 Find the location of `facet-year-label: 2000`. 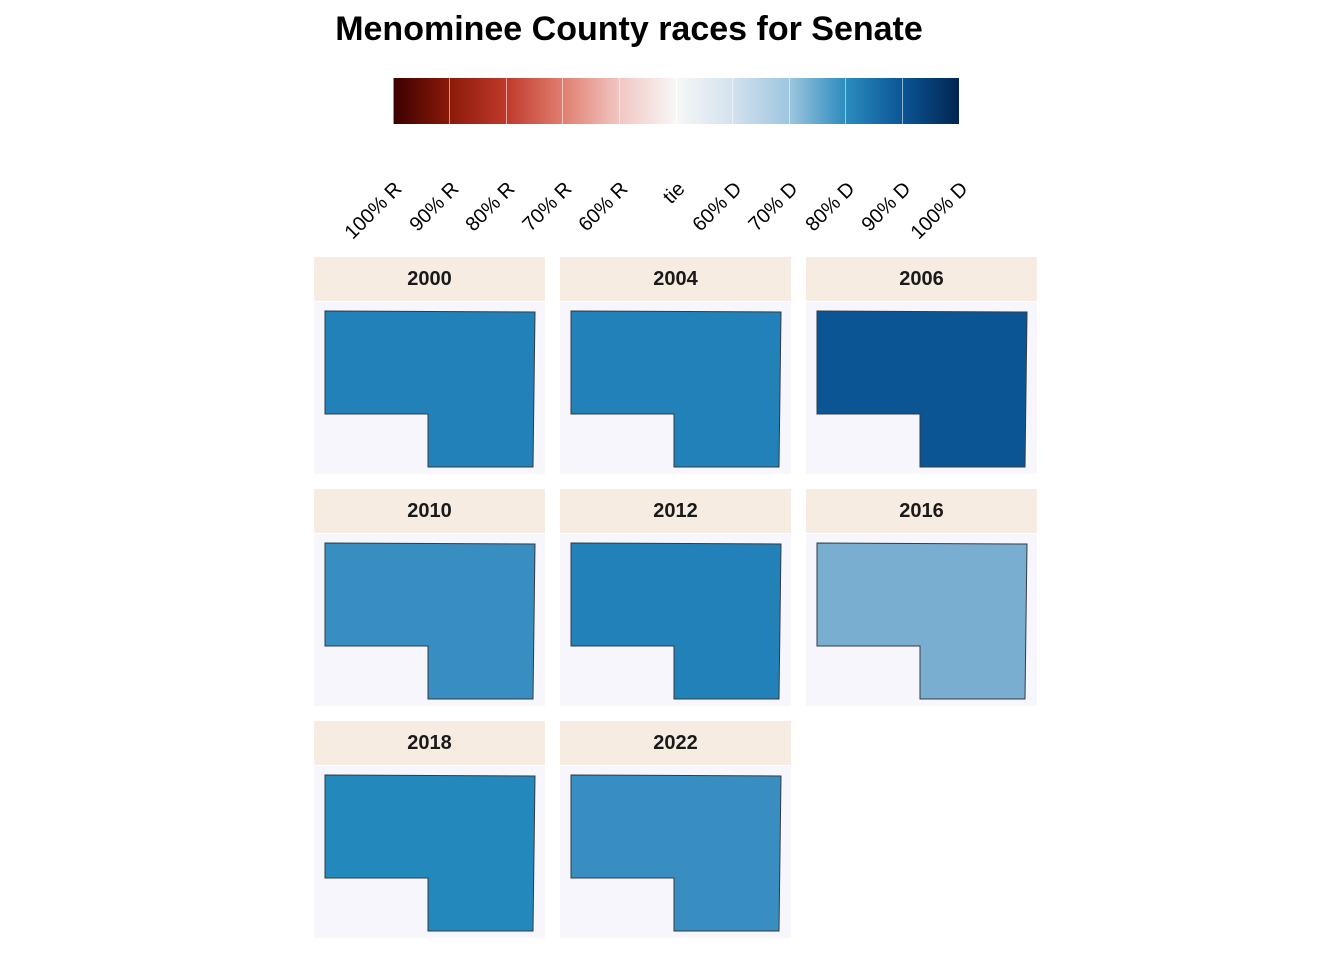

facet-year-label: 2000 is located at coordinates (429, 279).